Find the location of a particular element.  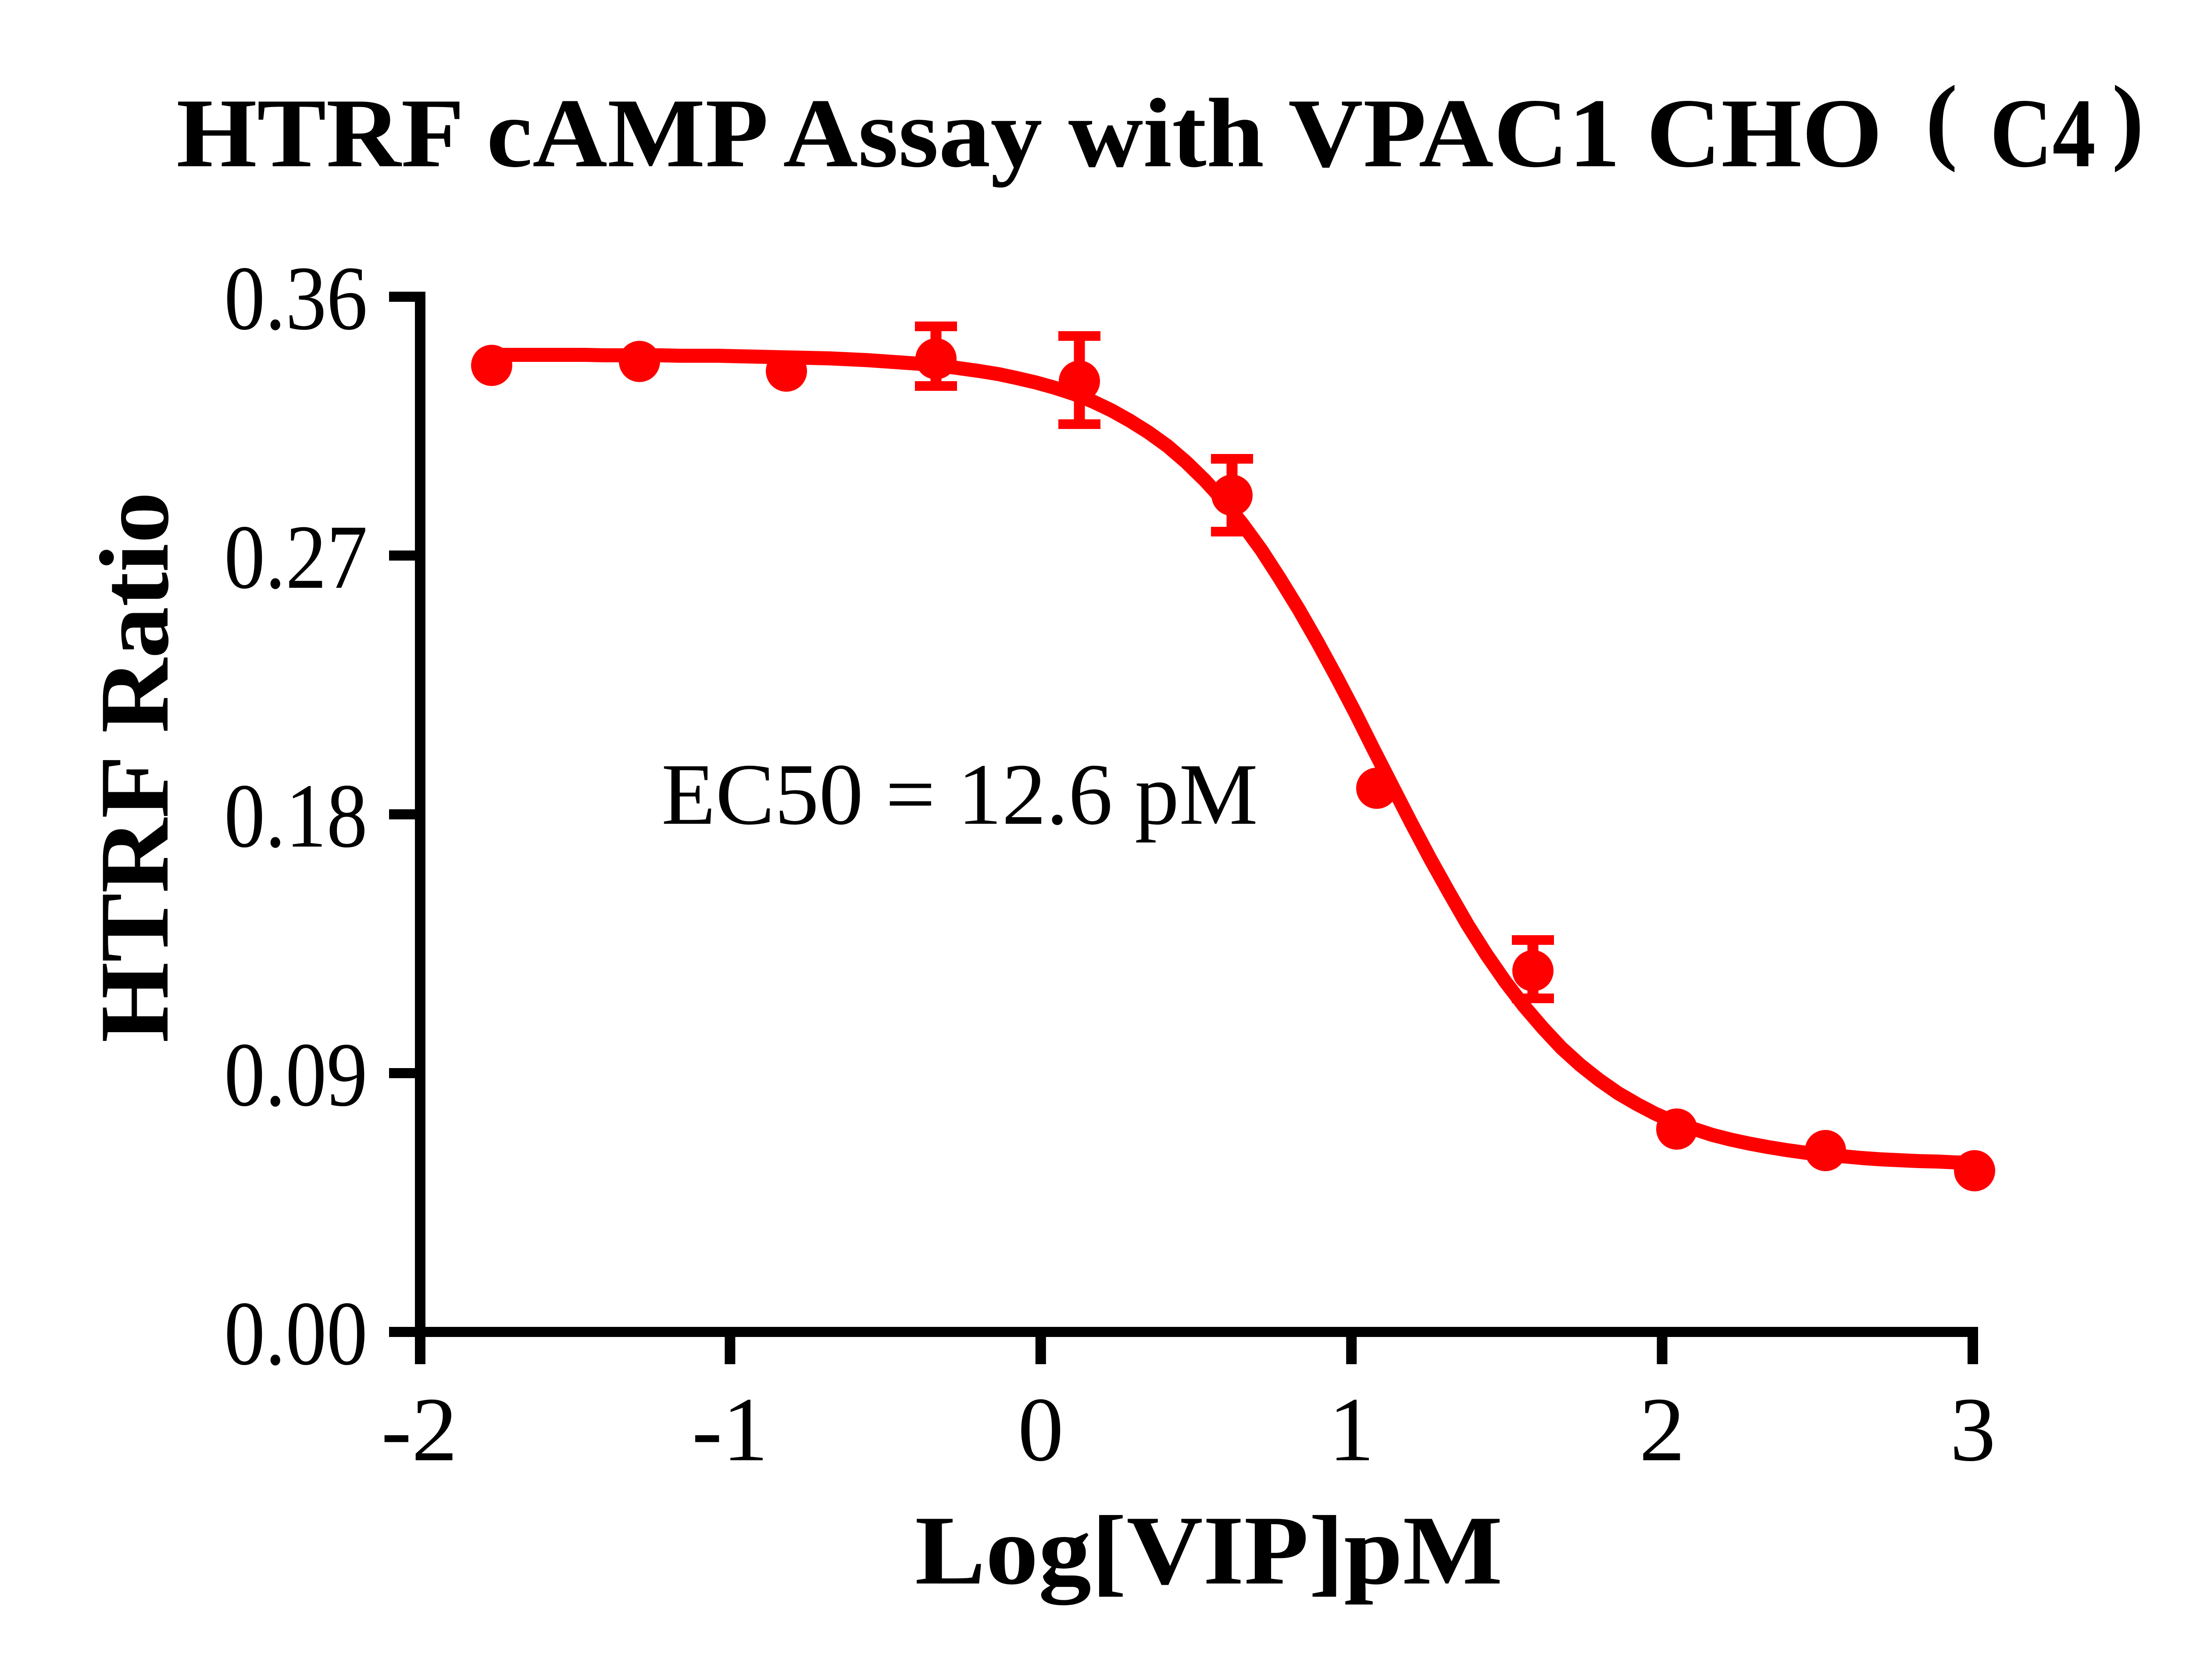

svg-text: 0.09 is located at coordinates (296, 1075).